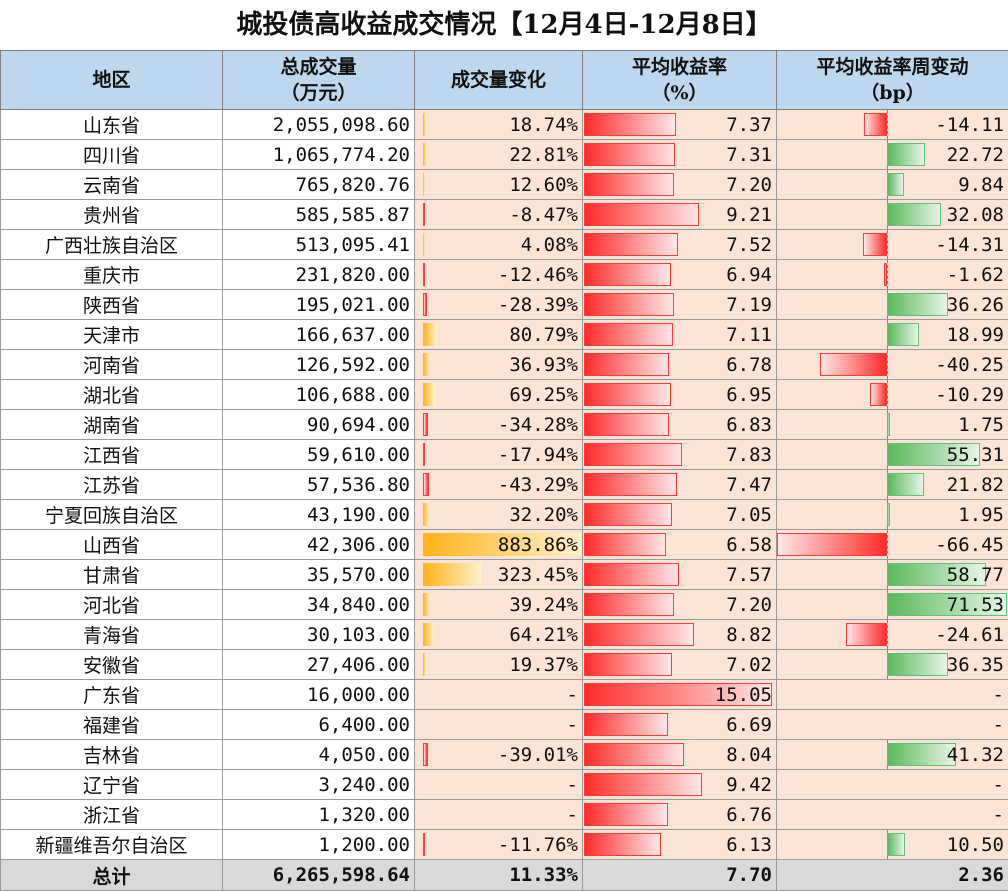 The height and width of the screenshot is (891, 1008). What do you see at coordinates (892, 545) in the screenshot?
I see `yield-change-cell: -66.45` at bounding box center [892, 545].